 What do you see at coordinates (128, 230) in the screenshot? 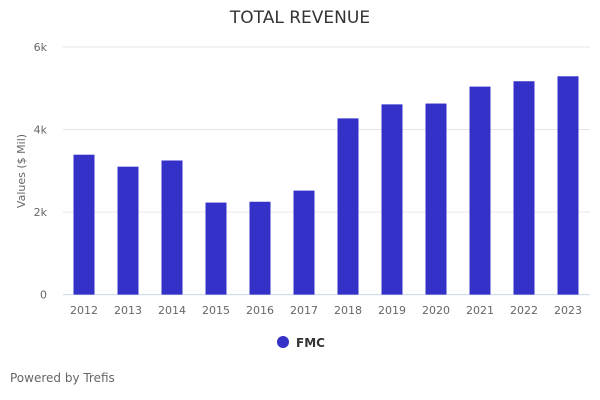
I see `bar-2013` at bounding box center [128, 230].